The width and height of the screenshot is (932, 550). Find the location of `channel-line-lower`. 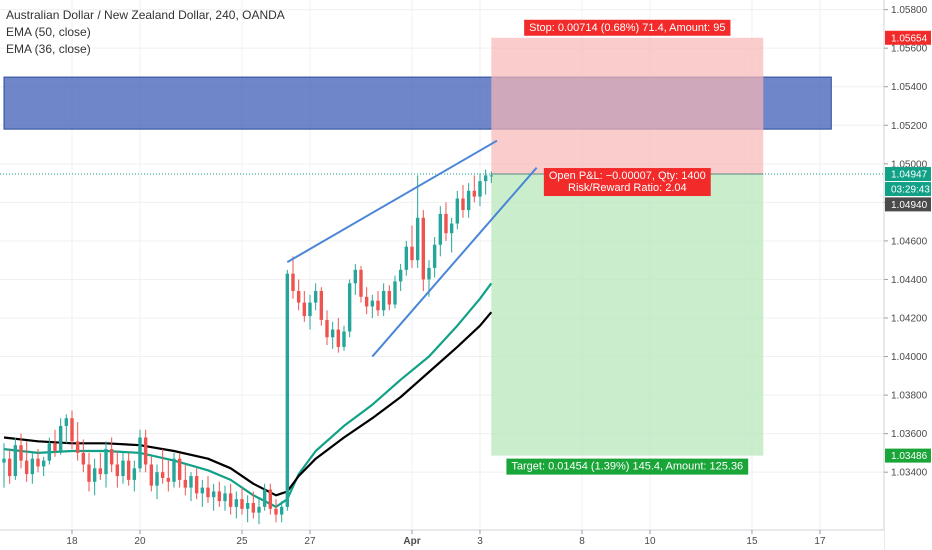

channel-line-lower is located at coordinates (454, 262).